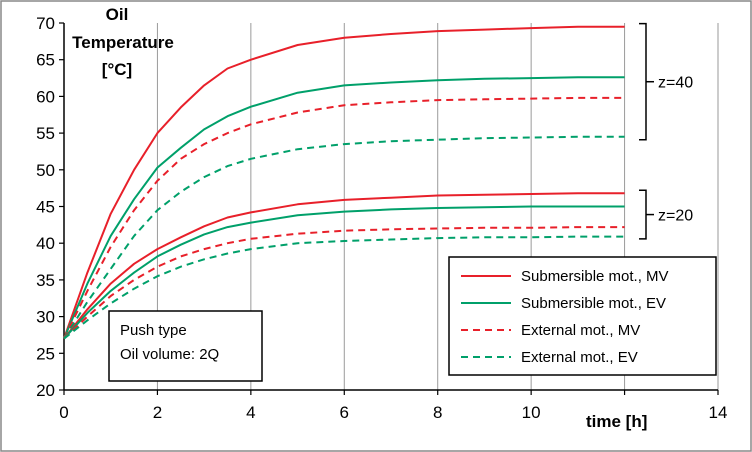 This screenshot has height=452, width=752. I want to click on note-box: Push type Oil volume: 2Q, so click(185, 346).